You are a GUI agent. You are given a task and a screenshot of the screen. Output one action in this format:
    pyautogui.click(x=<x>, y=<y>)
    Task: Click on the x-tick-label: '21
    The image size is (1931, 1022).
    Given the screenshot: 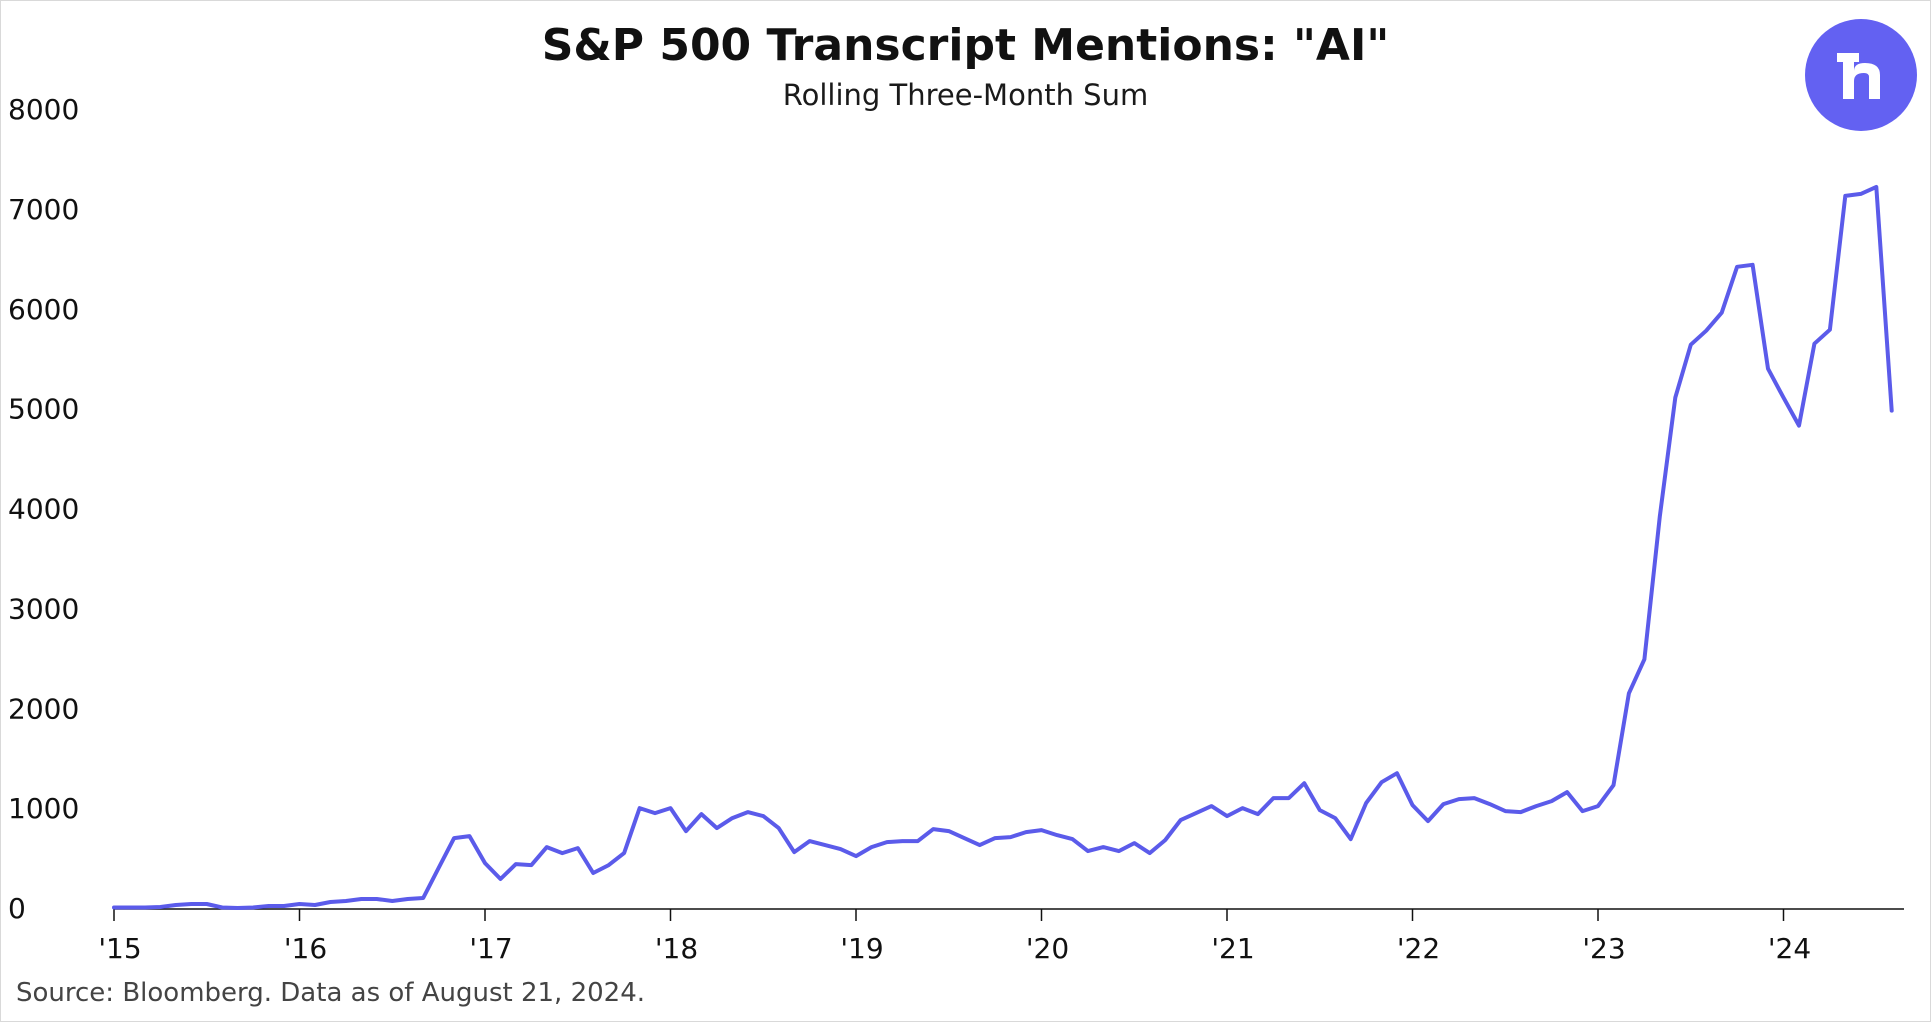 What is the action you would take?
    pyautogui.click(x=1232, y=948)
    